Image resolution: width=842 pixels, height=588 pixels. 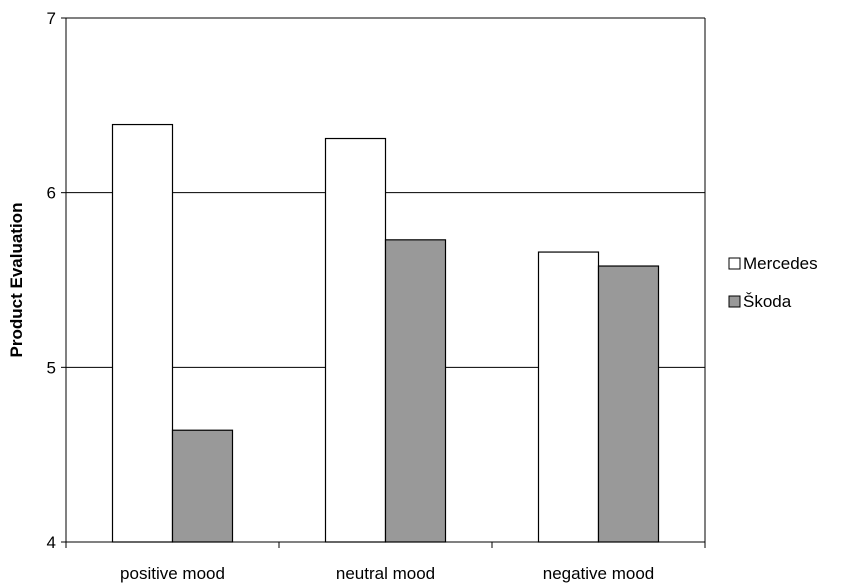 I want to click on x-tick-label: neutral mood, so click(x=385, y=573).